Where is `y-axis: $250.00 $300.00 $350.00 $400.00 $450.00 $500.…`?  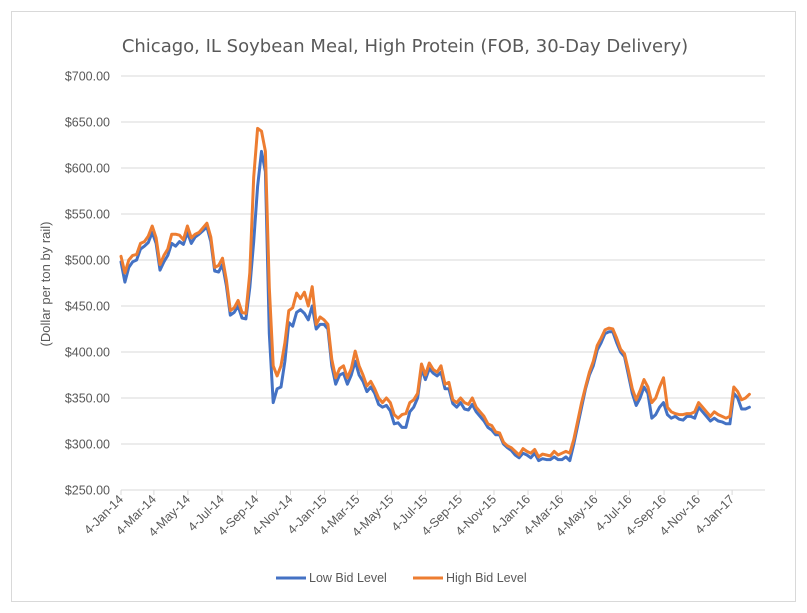
y-axis: $250.00 $300.00 $350.00 $400.00 $450.00 $500.… is located at coordinates (87, 284).